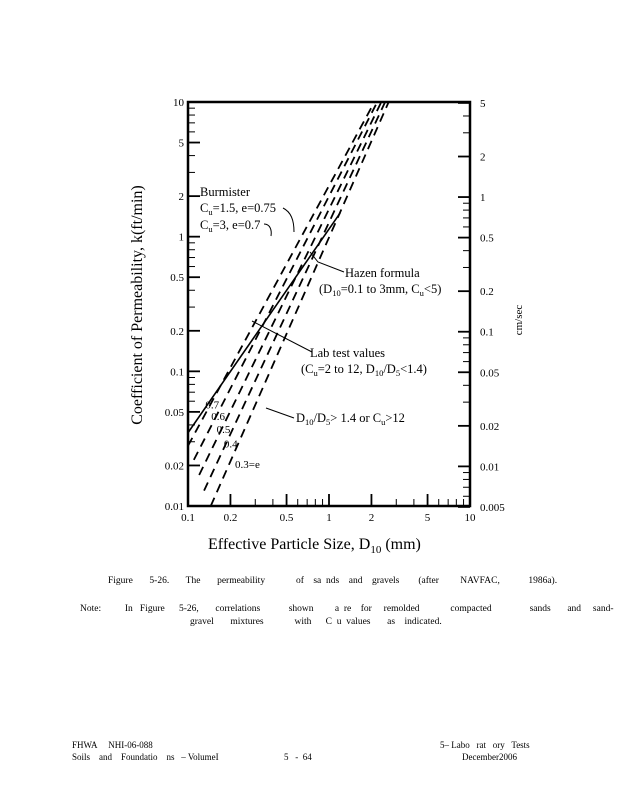  What do you see at coordinates (177, 372) in the screenshot?
I see `y-tick-label: 0.1` at bounding box center [177, 372].